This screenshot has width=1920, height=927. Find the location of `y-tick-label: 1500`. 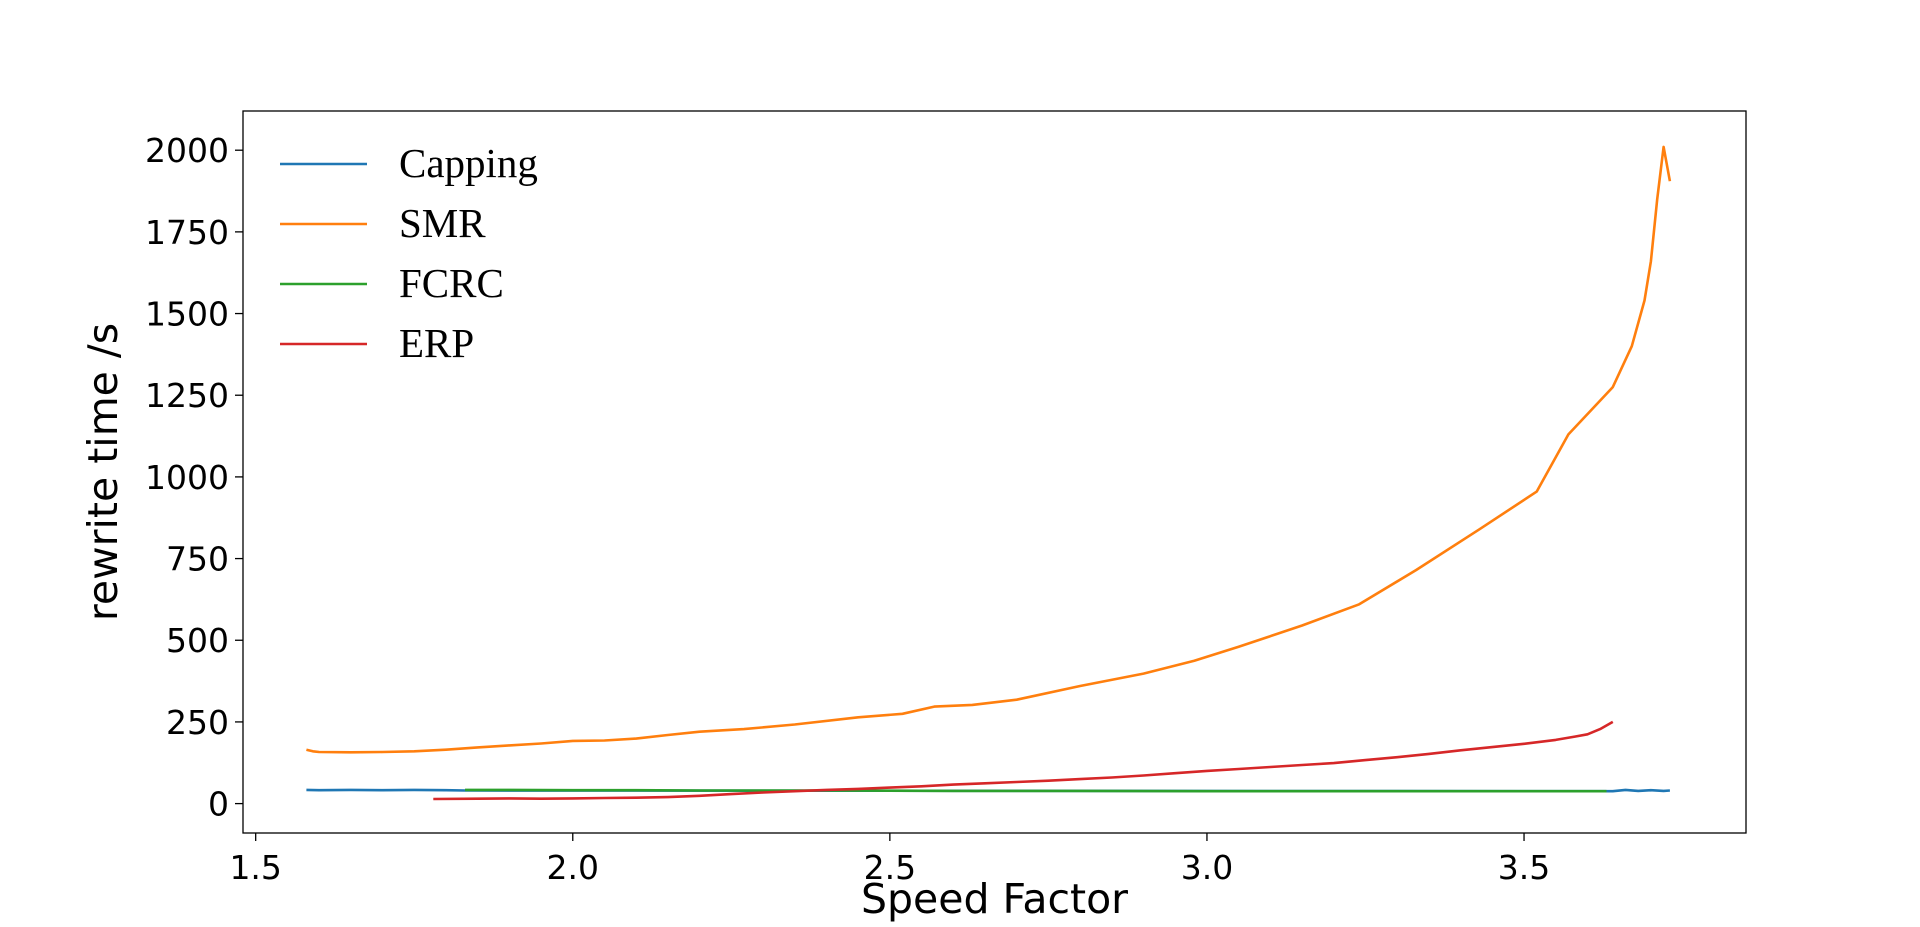

y-tick-label: 1500 is located at coordinates (187, 314).